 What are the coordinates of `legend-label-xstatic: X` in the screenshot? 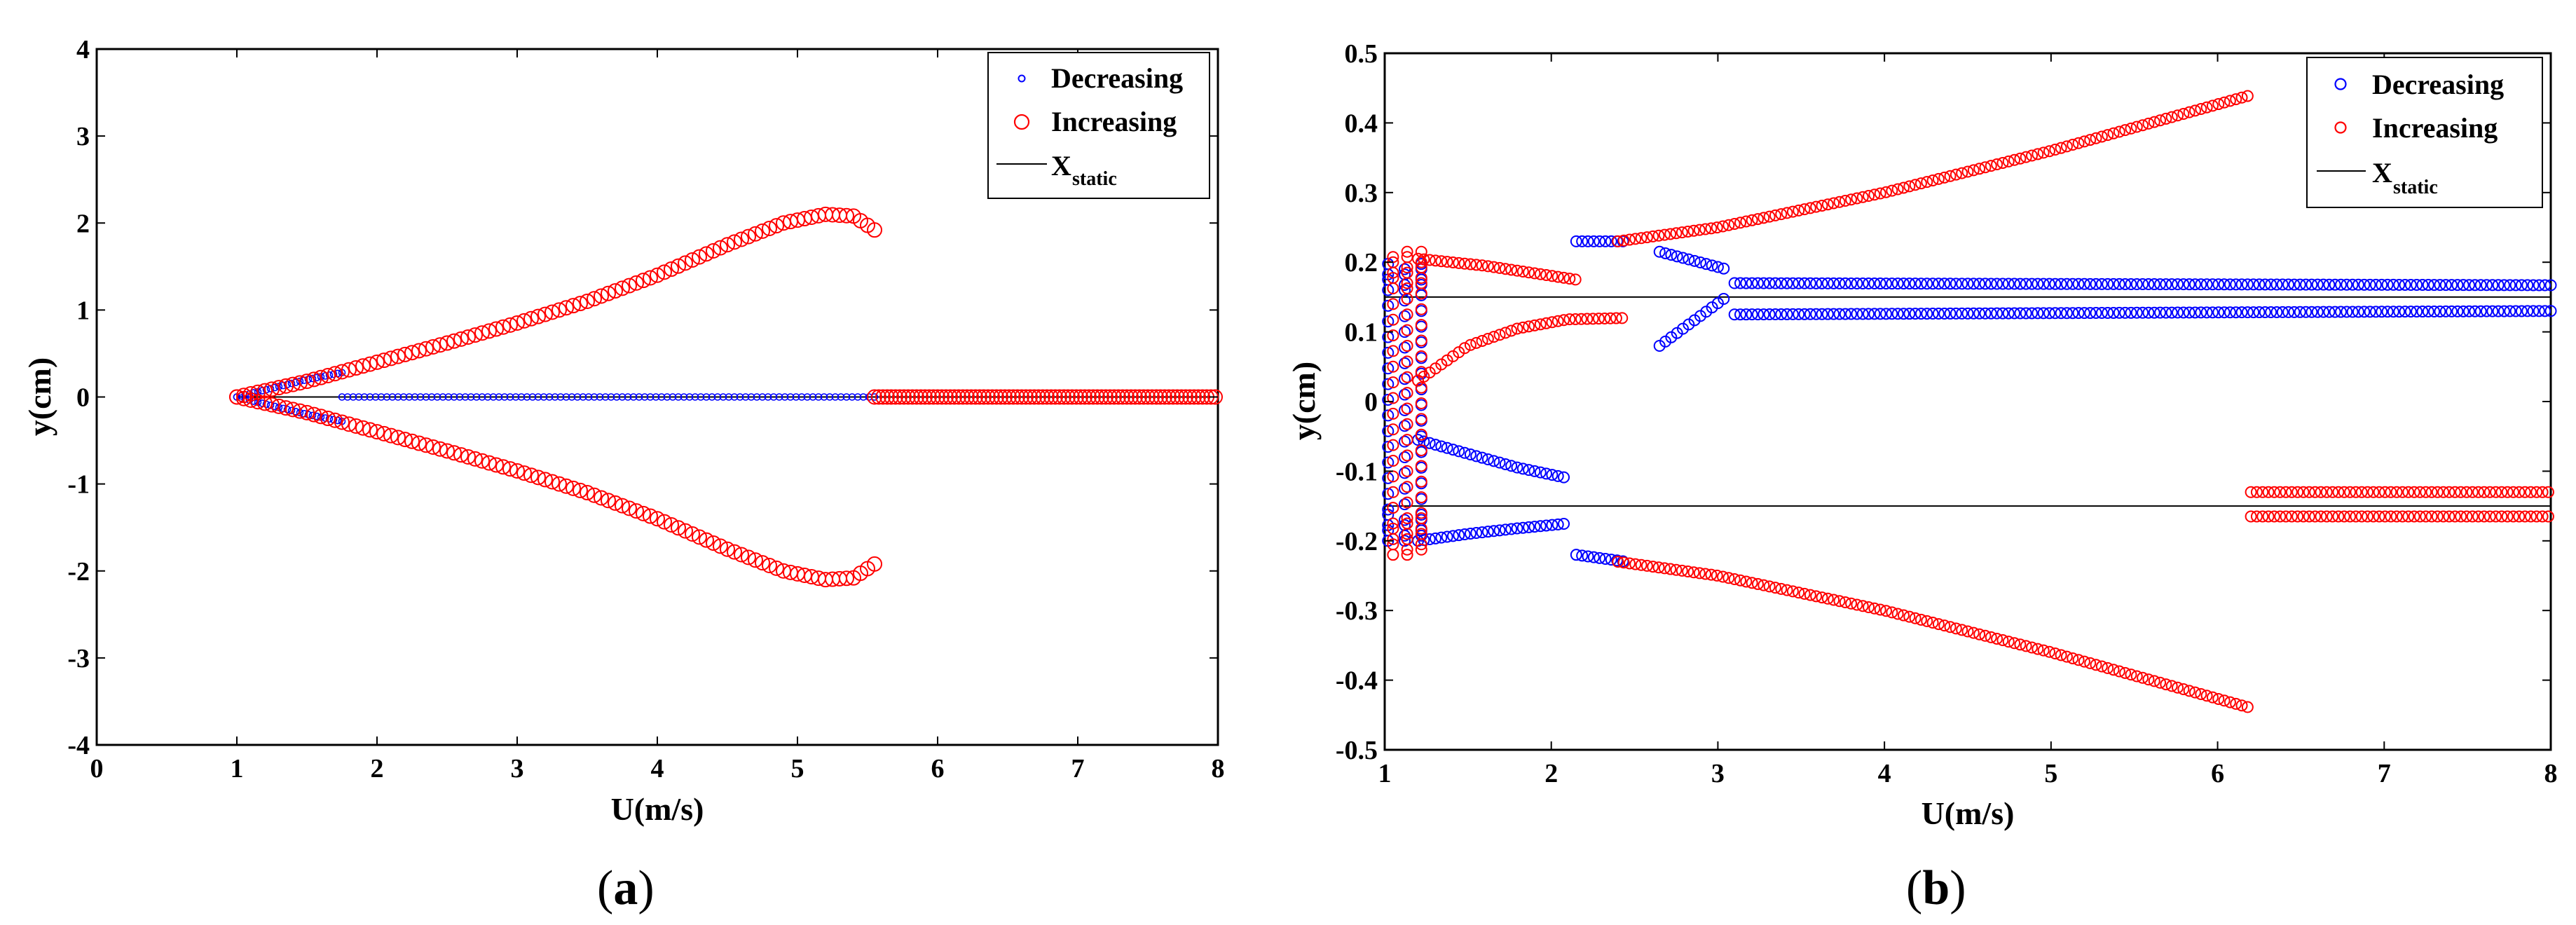 It's located at (2382, 173).